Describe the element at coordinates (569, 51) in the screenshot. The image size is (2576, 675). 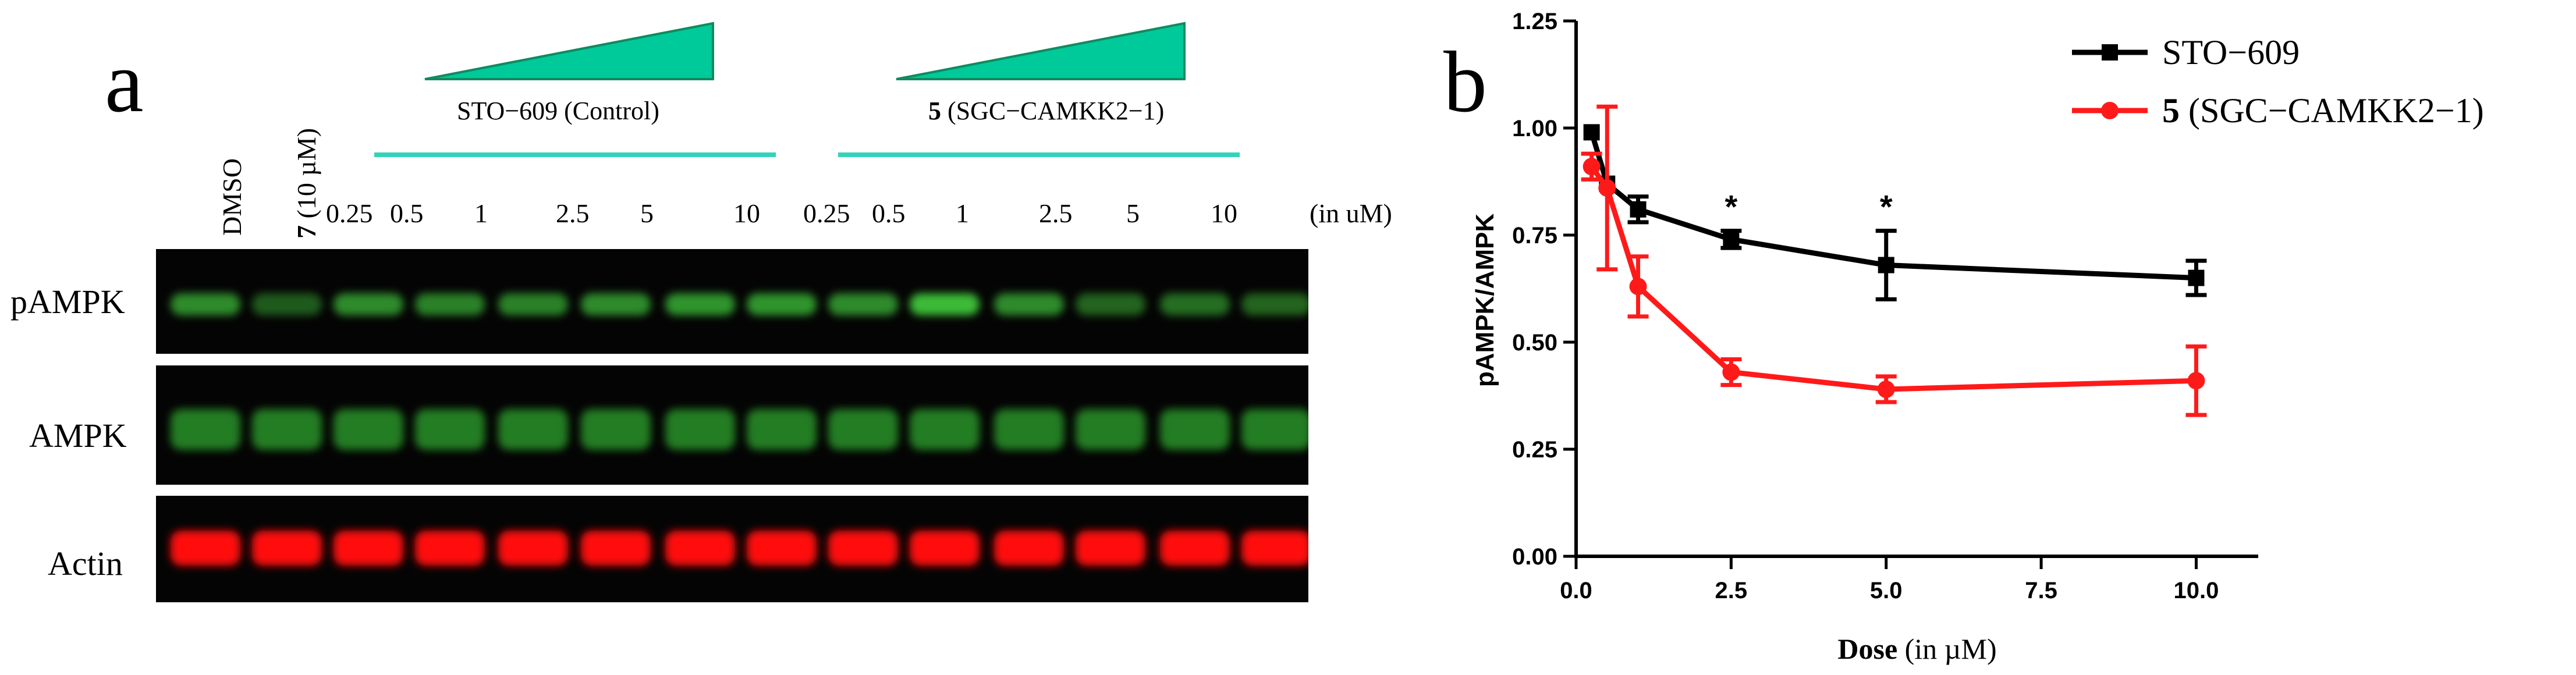
I see `sto609-wedge-icon` at that location.